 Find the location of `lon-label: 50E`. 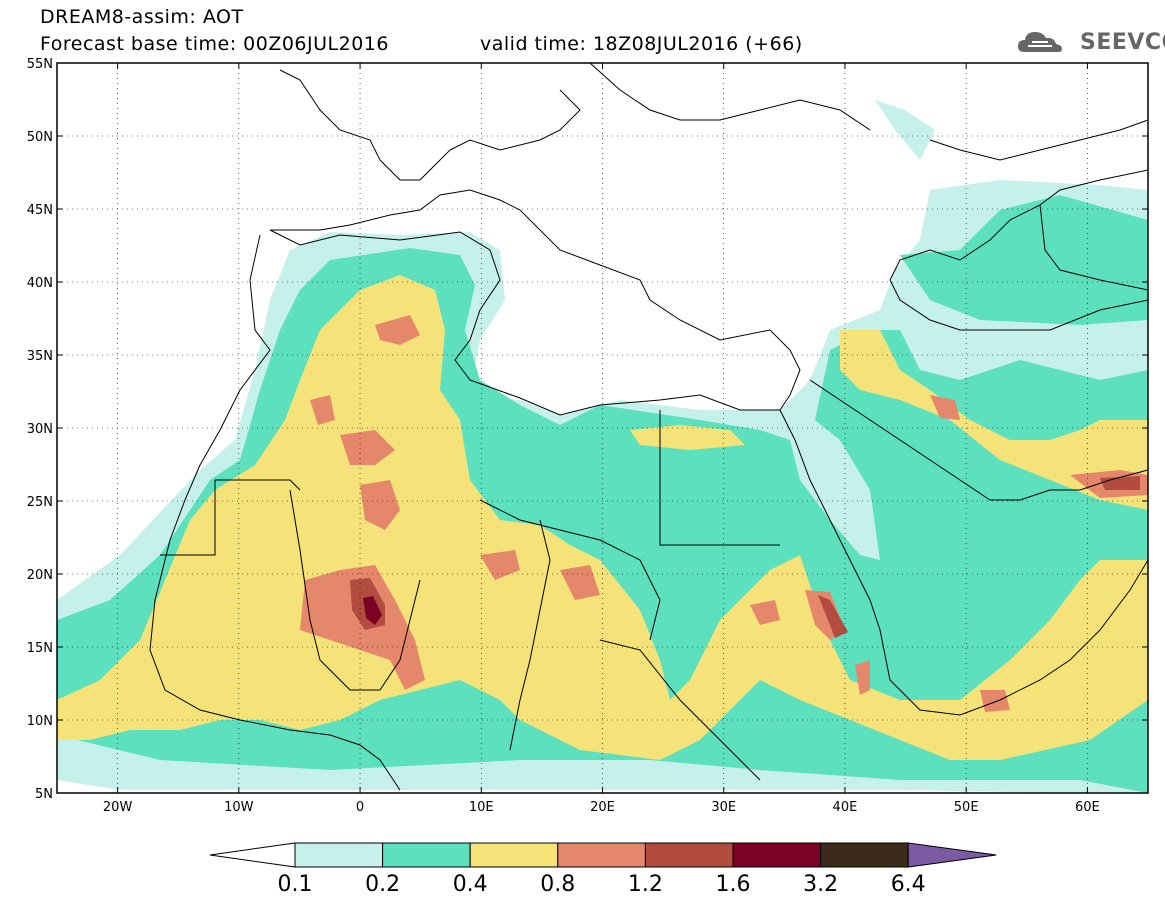

lon-label: 50E is located at coordinates (966, 807).